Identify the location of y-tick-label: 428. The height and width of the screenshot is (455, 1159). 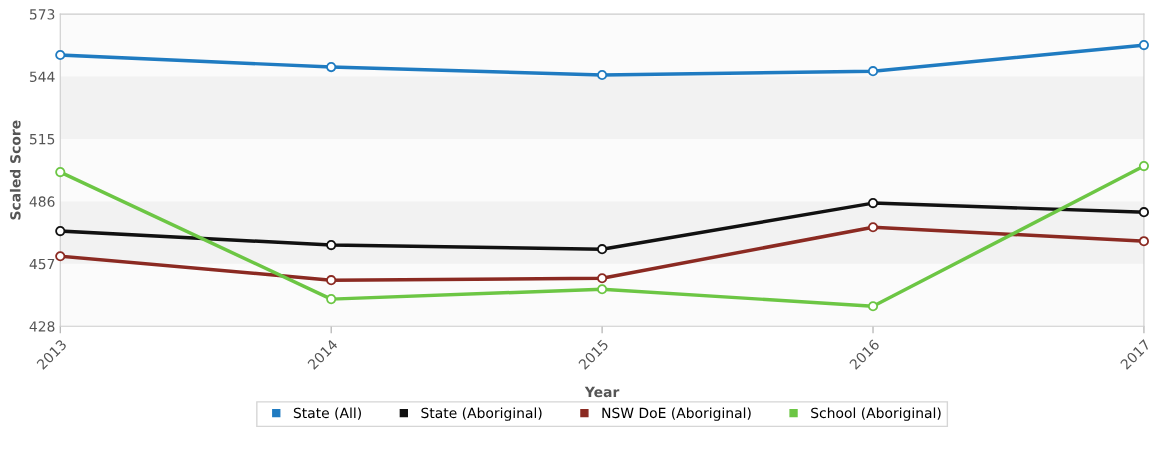
(42, 326).